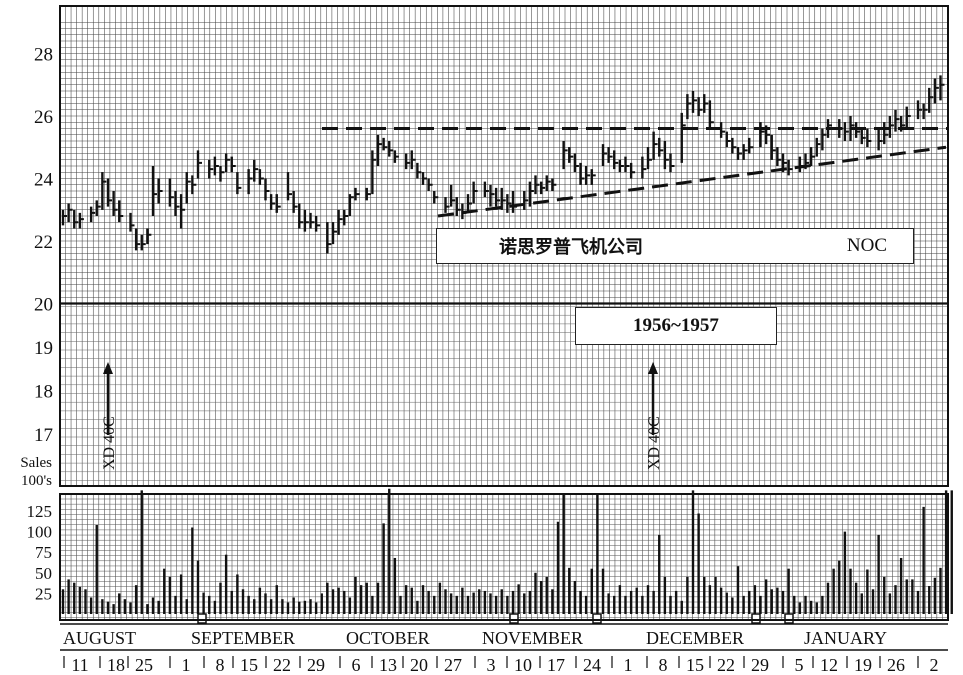 Image resolution: width=963 pixels, height=675 pixels. I want to click on trendlines, so click(635, 172).